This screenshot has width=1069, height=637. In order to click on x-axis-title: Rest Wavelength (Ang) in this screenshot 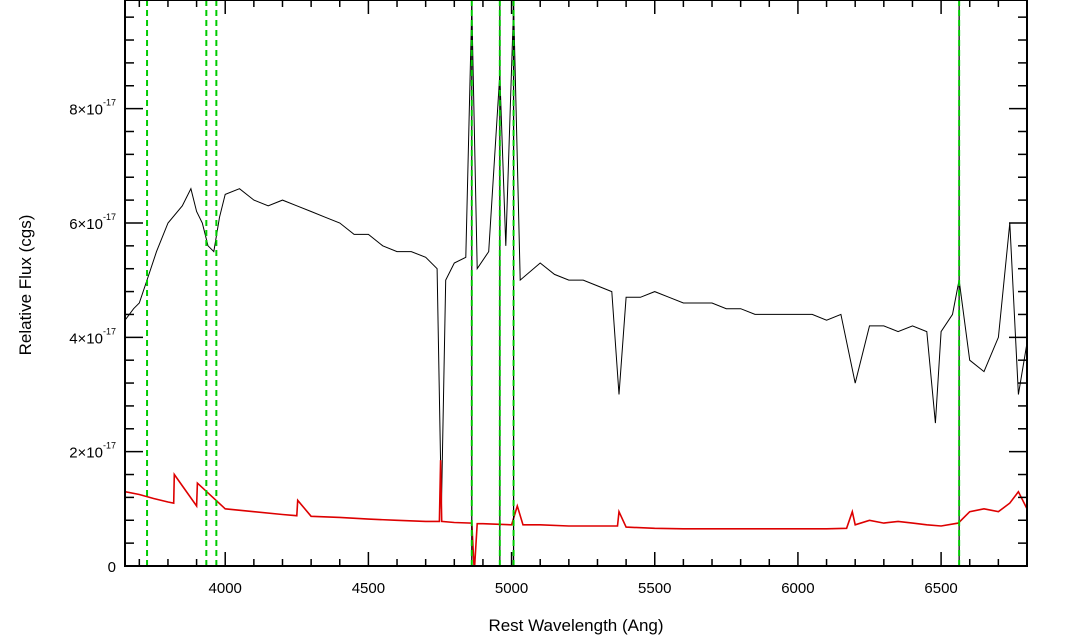, I will do `click(575, 625)`.